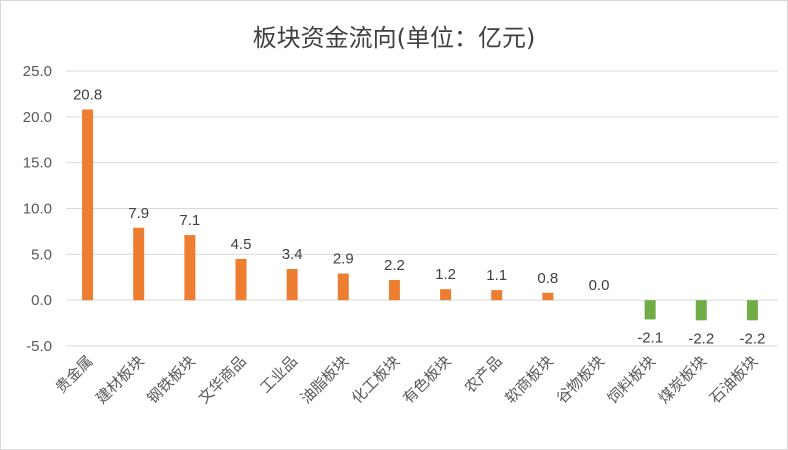  Describe the element at coordinates (37, 209) in the screenshot. I see `y-tick-label: 10.0` at that location.